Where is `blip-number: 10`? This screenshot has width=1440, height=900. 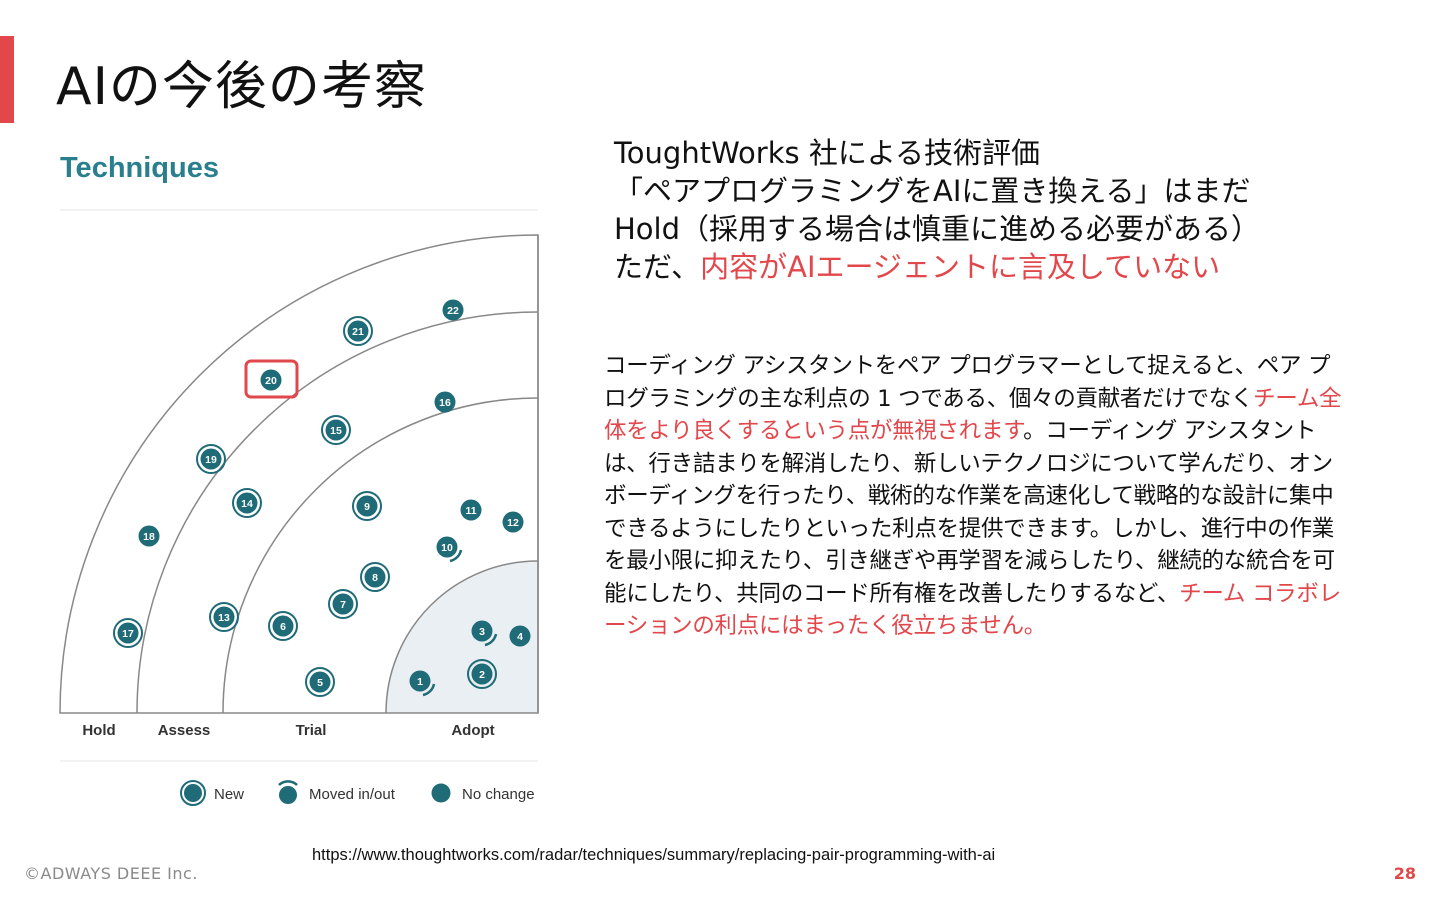
blip-number: 10 is located at coordinates (447, 548).